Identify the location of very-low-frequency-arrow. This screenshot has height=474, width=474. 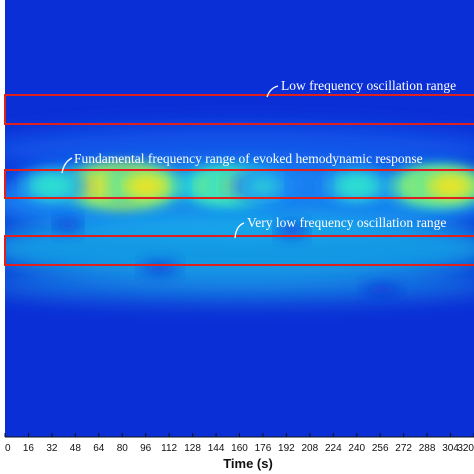
(239, 230).